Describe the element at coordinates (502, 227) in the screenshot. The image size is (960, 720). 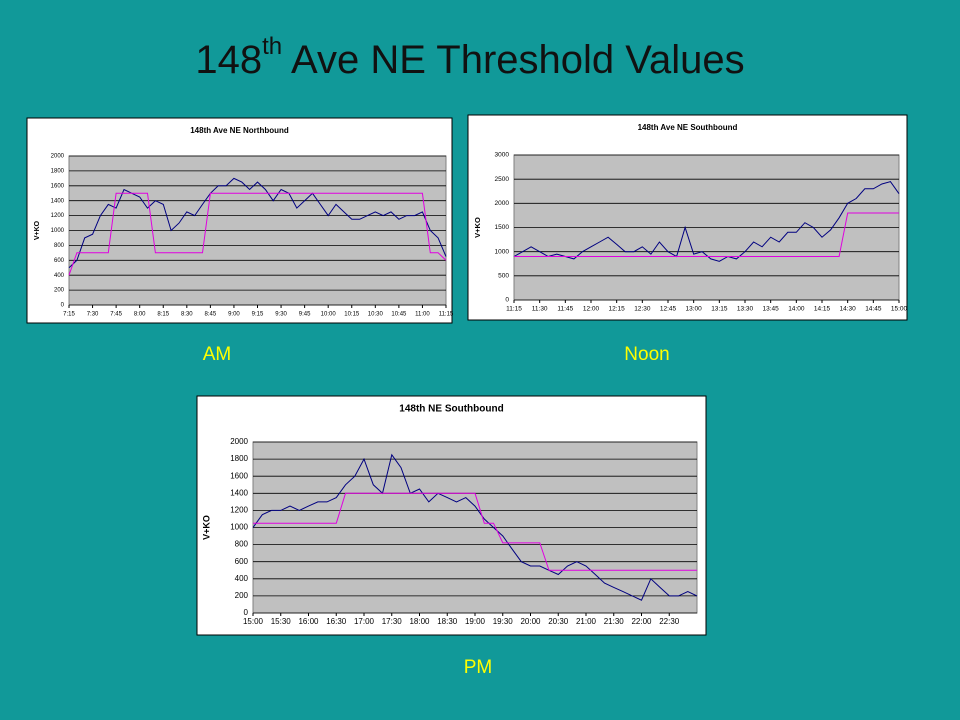
I see `y-tick-label: 1500` at that location.